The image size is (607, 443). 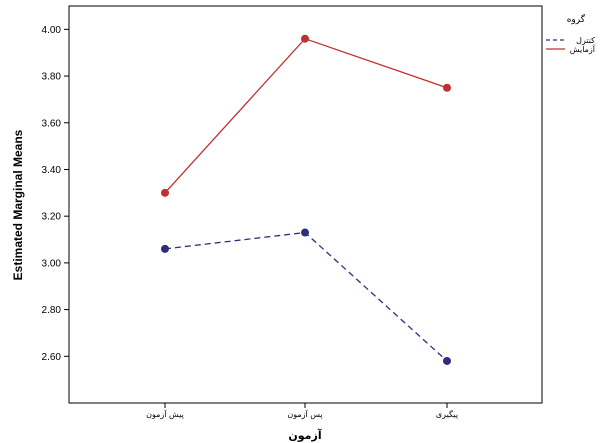 I want to click on y-tick-label: 3.40, so click(x=52, y=170).